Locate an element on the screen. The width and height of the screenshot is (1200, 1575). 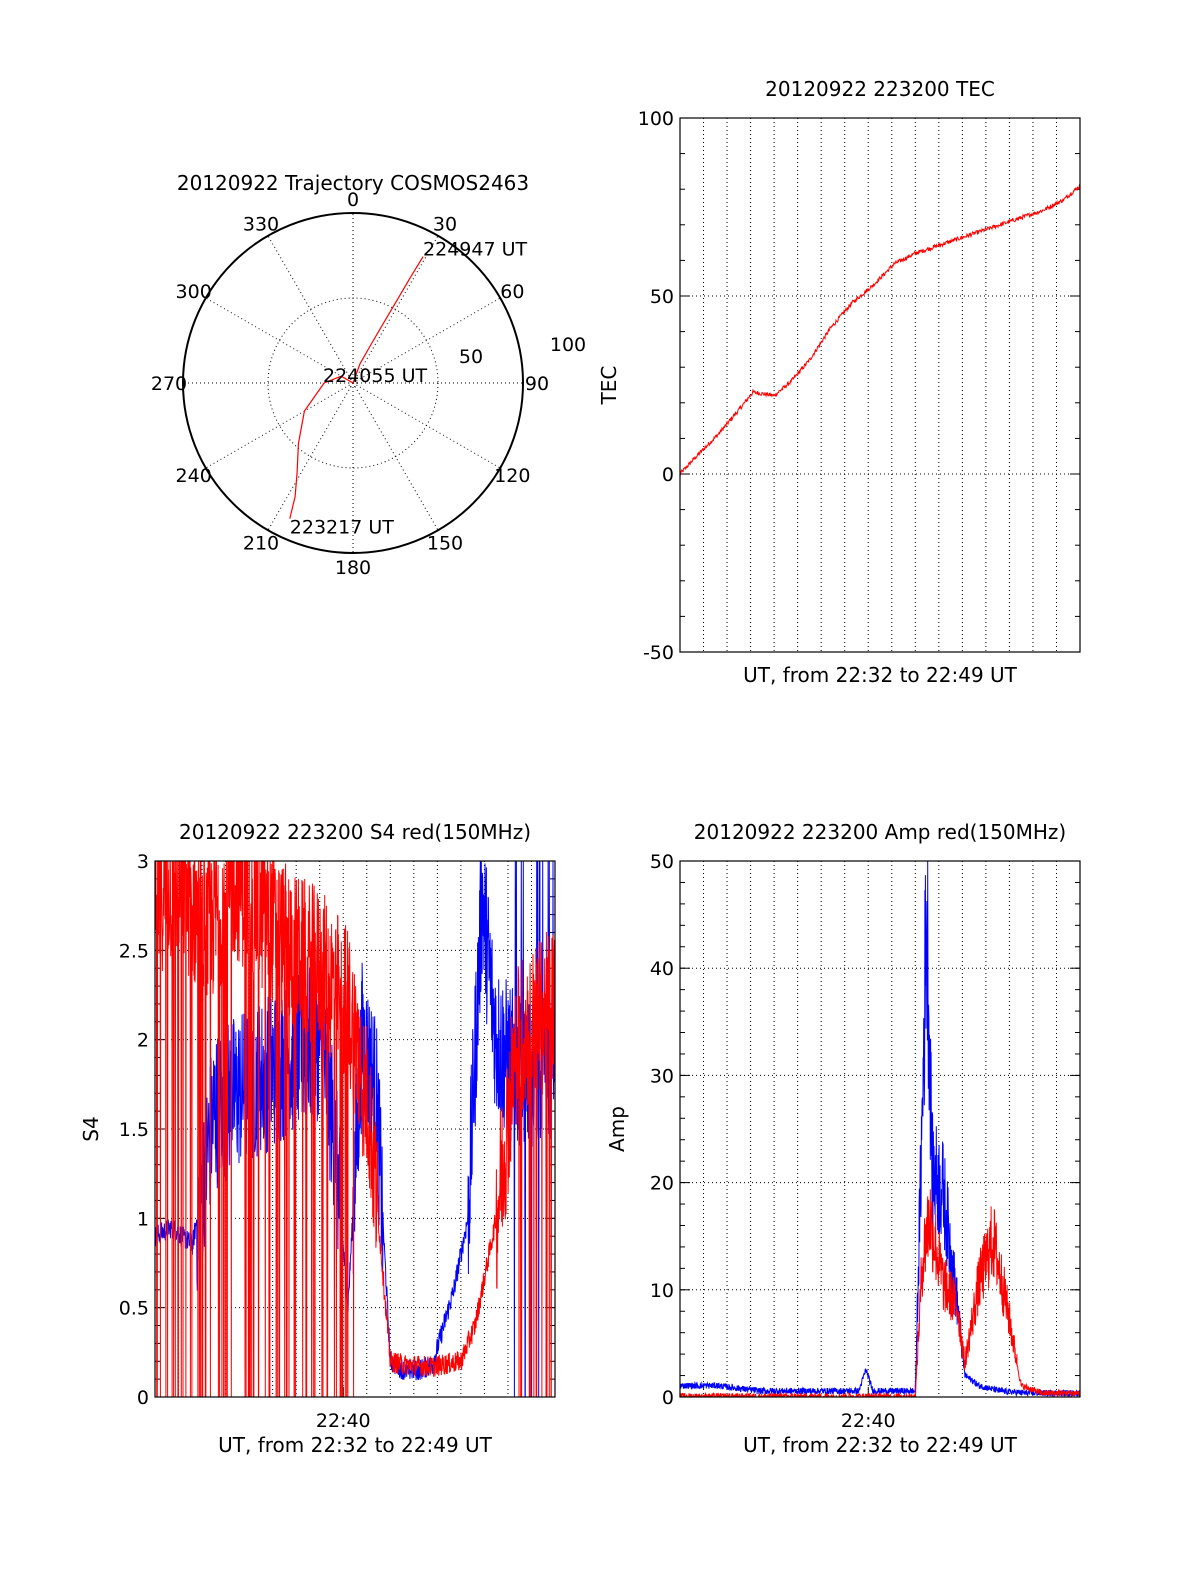
polar-time-annotation: 224055 UT is located at coordinates (375, 376).